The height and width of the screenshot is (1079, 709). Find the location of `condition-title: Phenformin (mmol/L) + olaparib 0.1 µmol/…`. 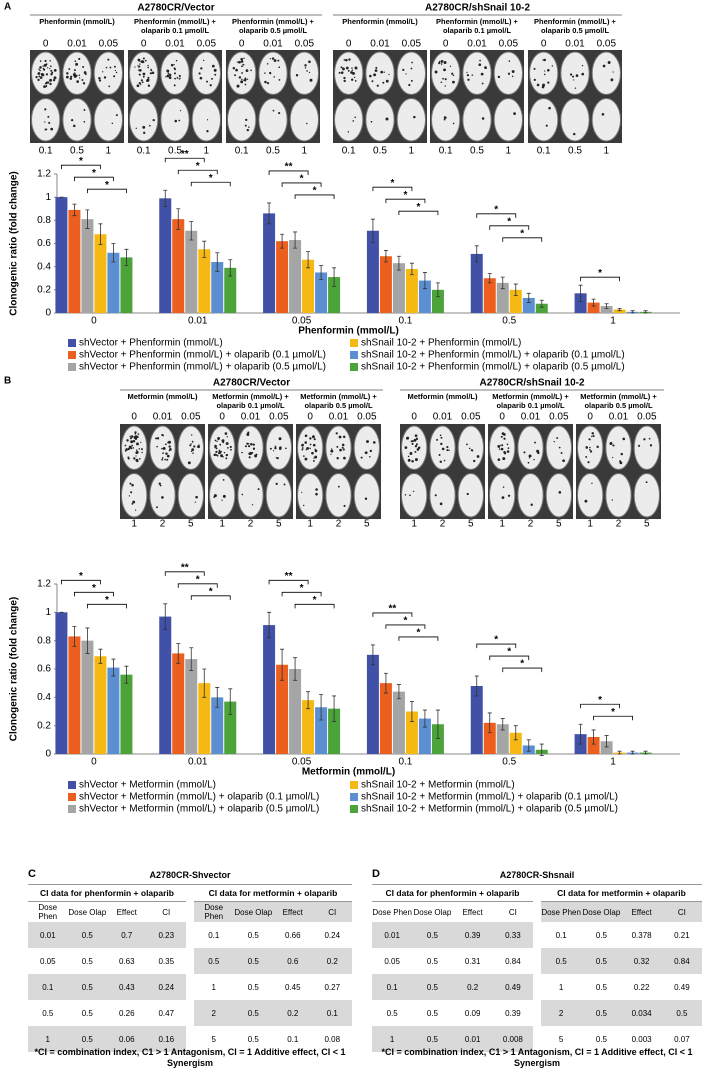

condition-title: Phenformin (mmol/L) + olaparib 0.1 µmol/… is located at coordinates (175, 26).